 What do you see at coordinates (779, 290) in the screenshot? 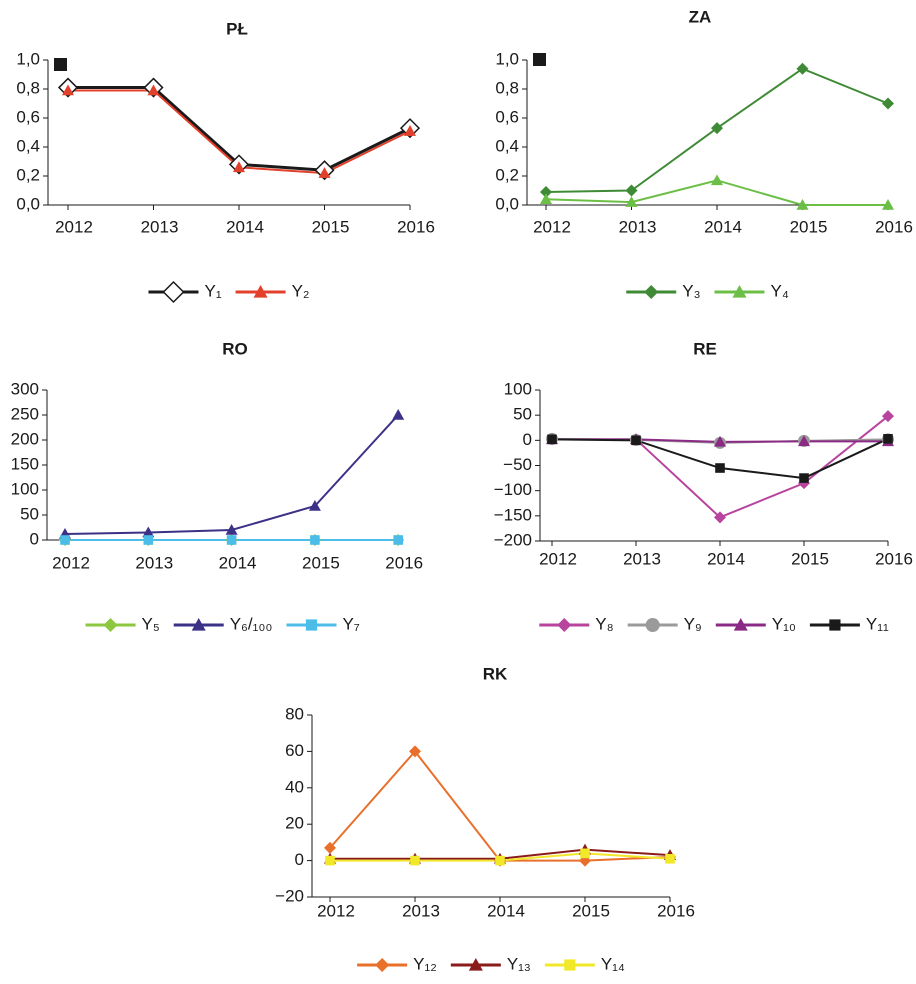
I see `legend-label: Y₄` at bounding box center [779, 290].